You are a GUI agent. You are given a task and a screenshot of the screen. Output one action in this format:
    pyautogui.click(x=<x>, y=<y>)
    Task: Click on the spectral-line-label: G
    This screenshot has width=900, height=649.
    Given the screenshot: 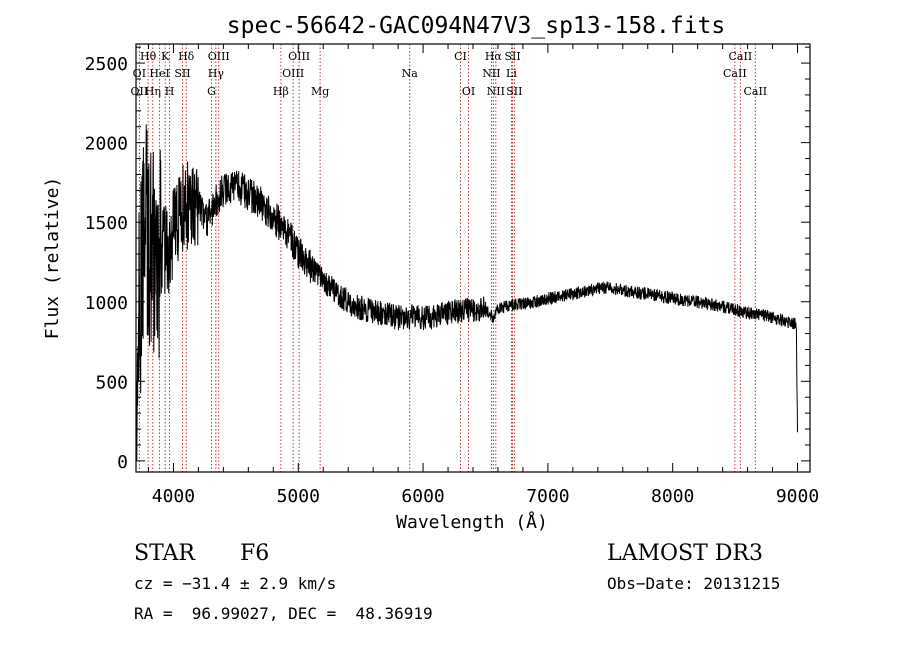 What is the action you would take?
    pyautogui.click(x=211, y=91)
    